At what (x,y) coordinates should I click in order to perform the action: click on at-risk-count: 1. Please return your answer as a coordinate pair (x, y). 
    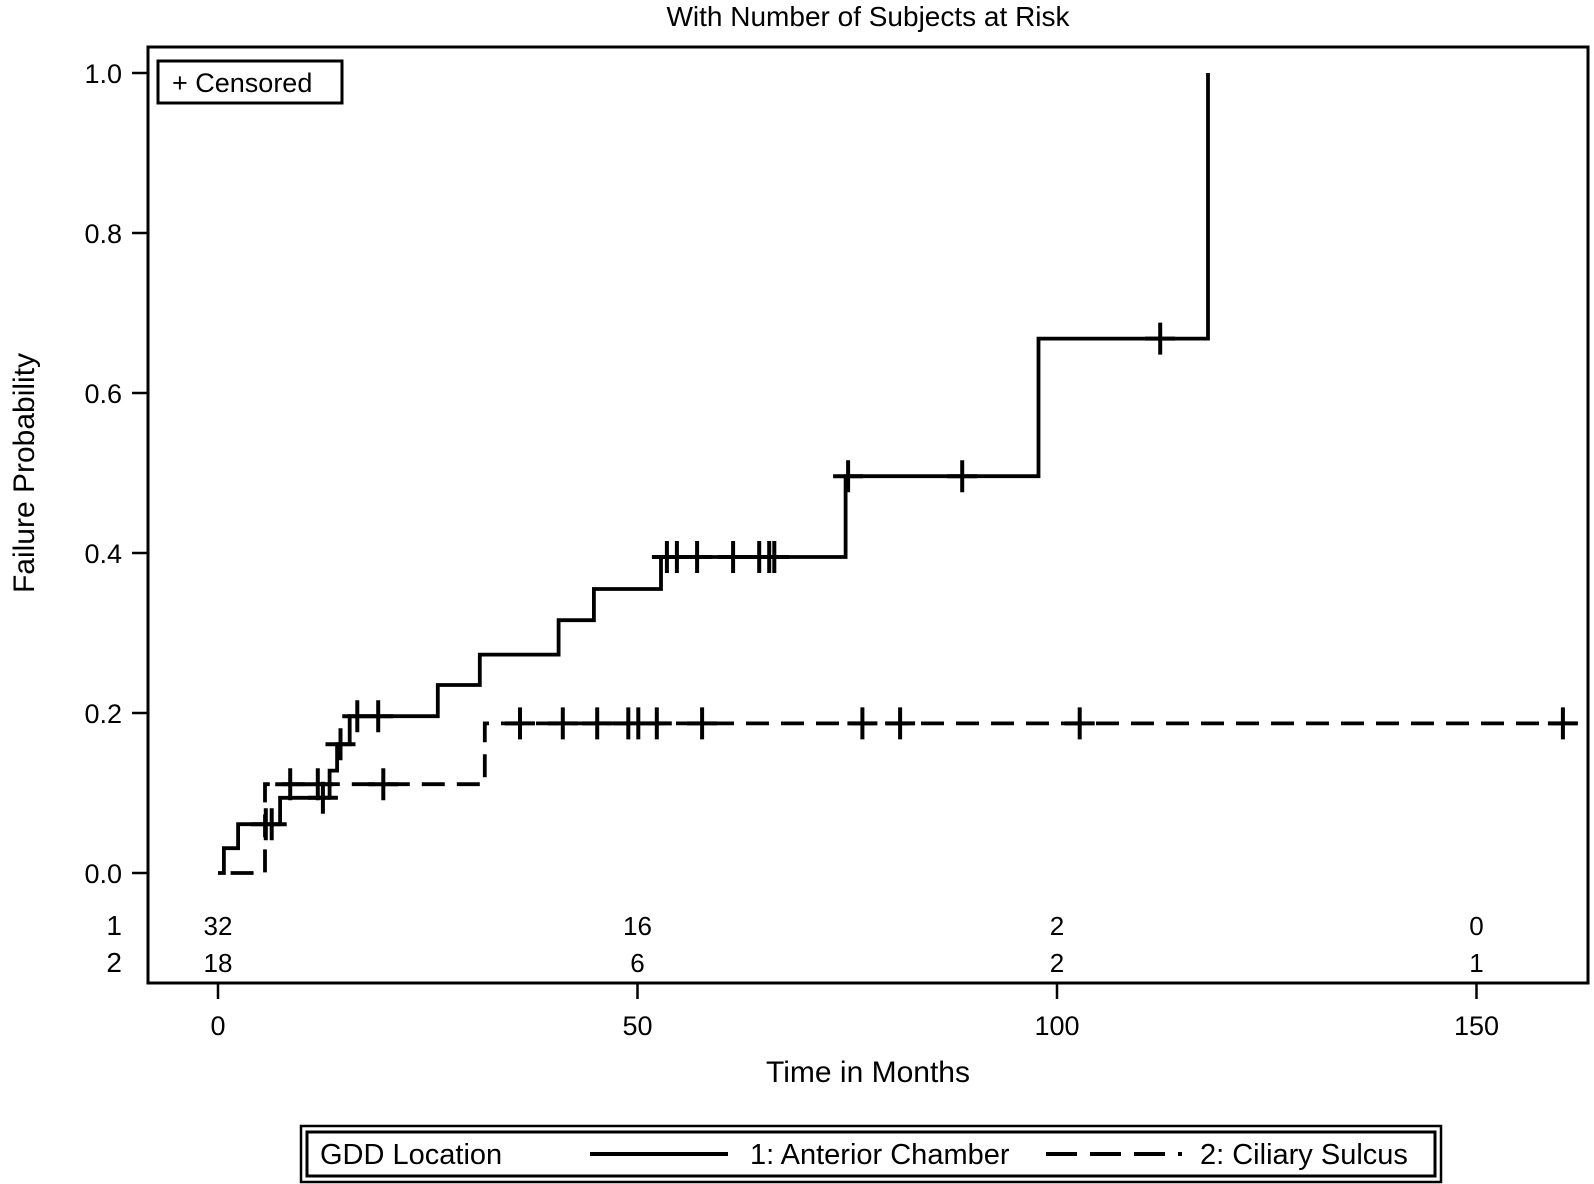
    Looking at the image, I should click on (1476, 963).